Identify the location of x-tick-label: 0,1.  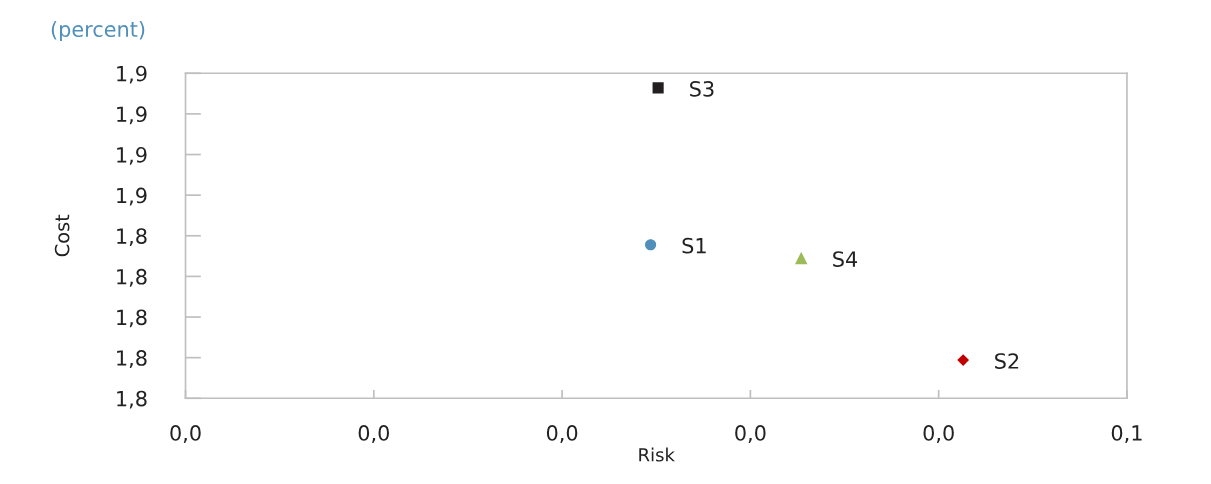
(1126, 434).